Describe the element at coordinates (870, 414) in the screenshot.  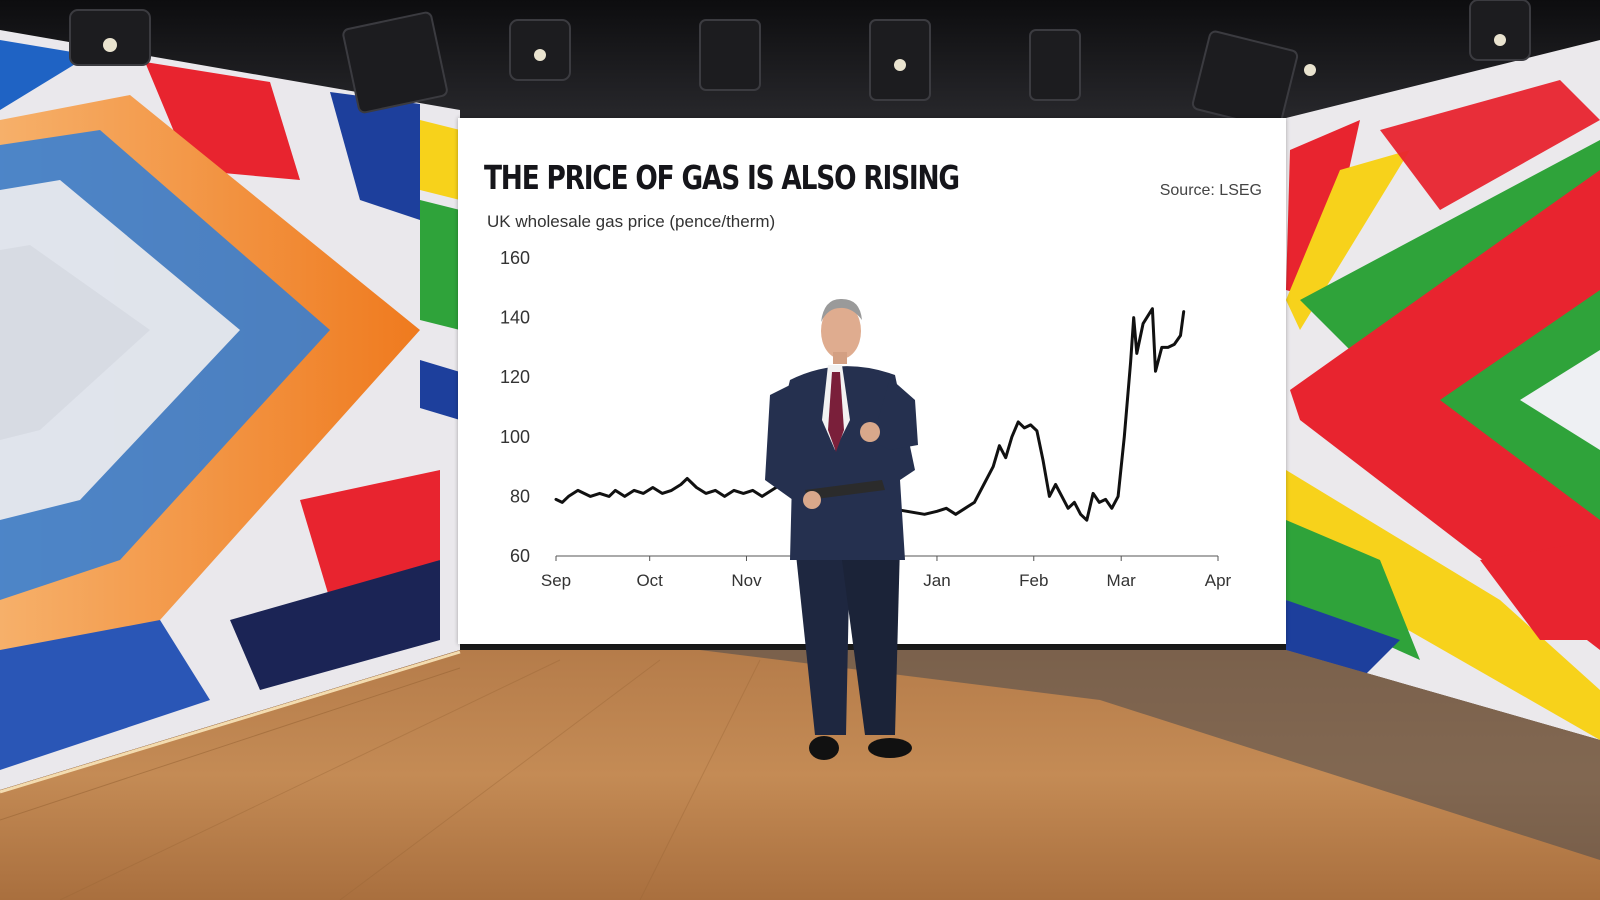
I see `gas-price-line` at that location.